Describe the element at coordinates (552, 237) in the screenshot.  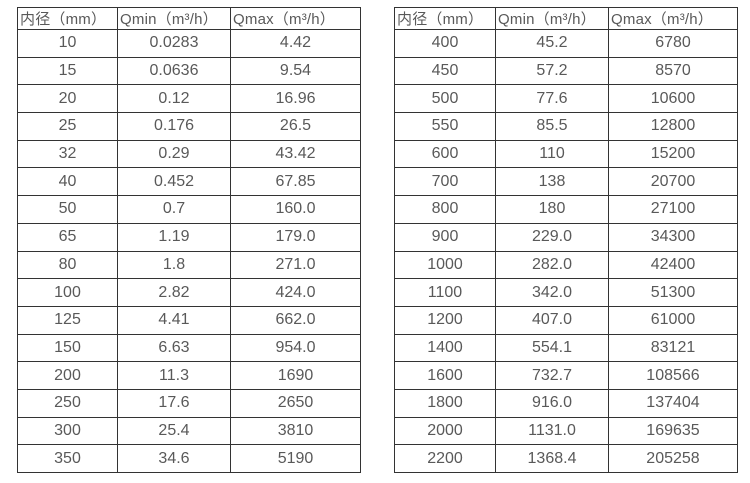
I see `table-cell: 229.0` at that location.